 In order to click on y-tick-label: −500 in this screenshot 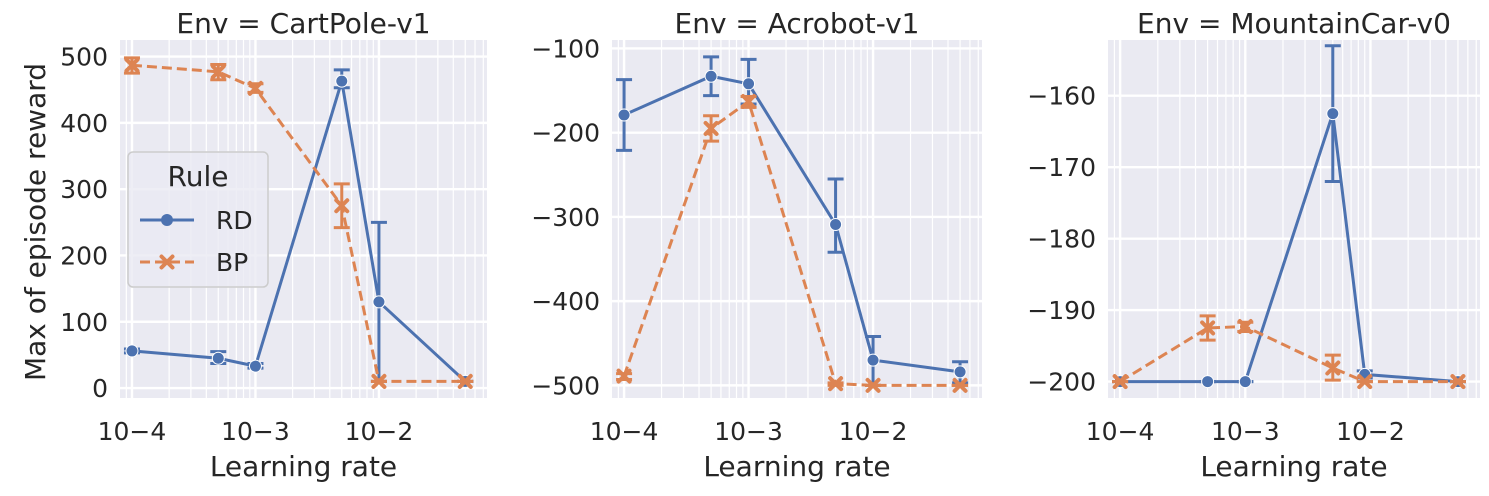, I will do `click(565, 385)`.